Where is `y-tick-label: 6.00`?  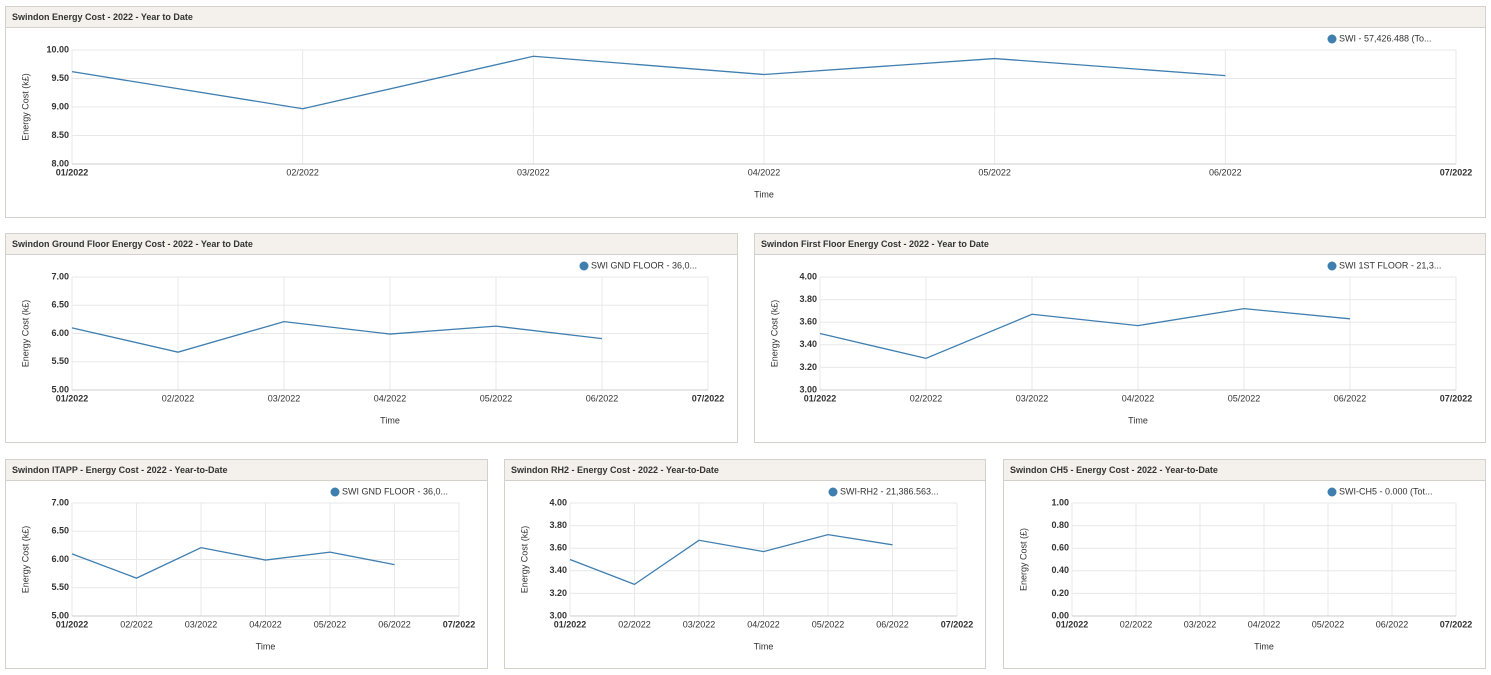 y-tick-label: 6.00 is located at coordinates (60, 333).